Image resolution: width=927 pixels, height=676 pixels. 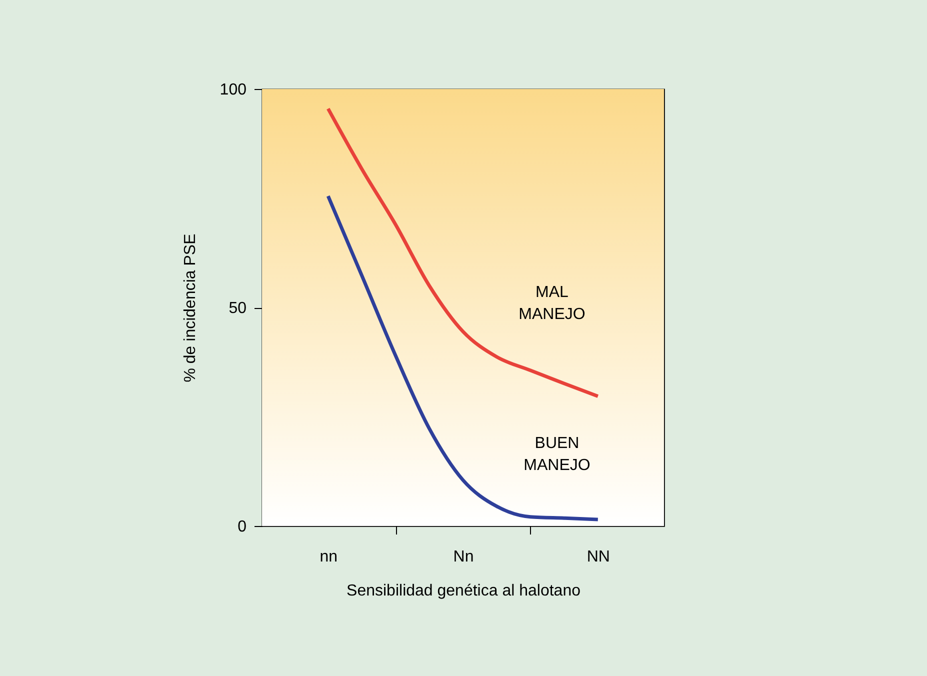 What do you see at coordinates (233, 90) in the screenshot?
I see `y-tick-label: 100` at bounding box center [233, 90].